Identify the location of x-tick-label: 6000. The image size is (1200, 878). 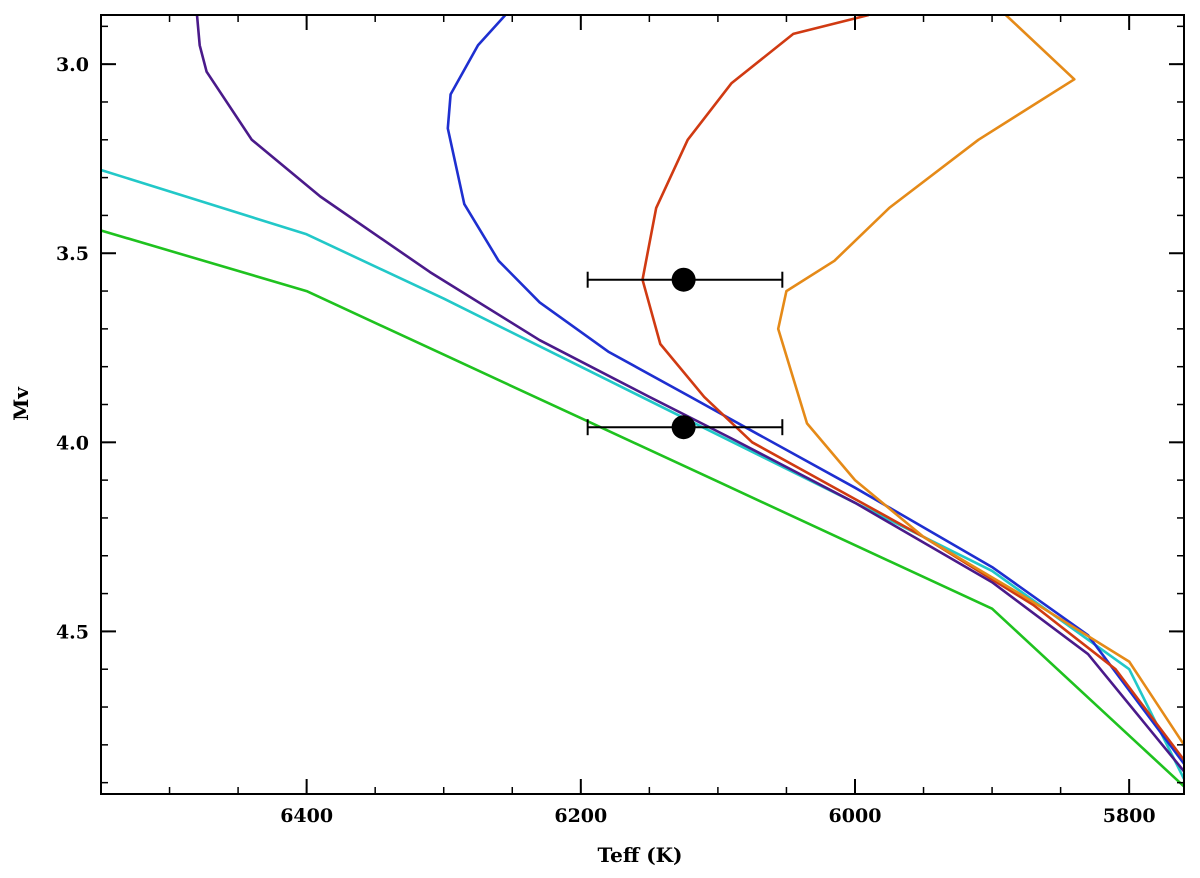
(855, 816).